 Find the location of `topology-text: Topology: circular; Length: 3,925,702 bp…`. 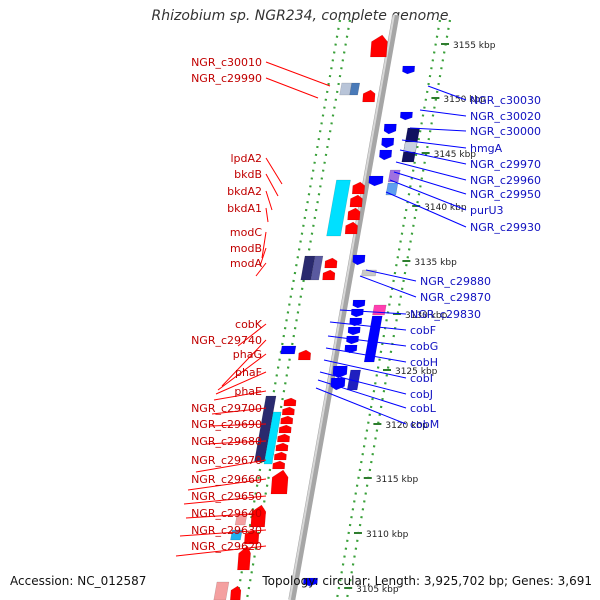

topology-text: Topology: circular; Length: 3,925,702 bp… is located at coordinates (427, 581).